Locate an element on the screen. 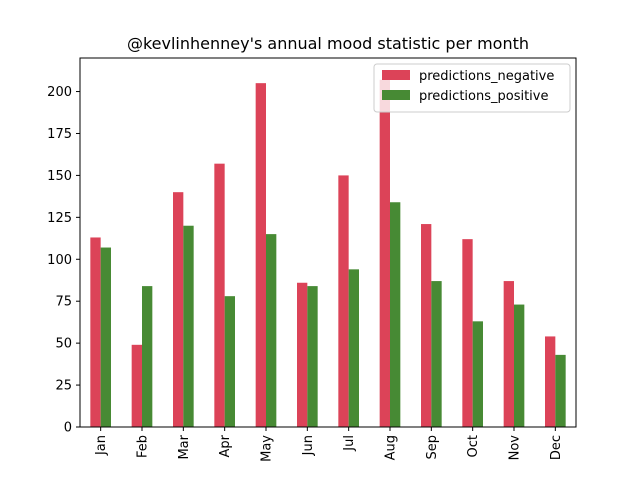 The image size is (640, 480). bar-predictions_positive-may is located at coordinates (271, 330).